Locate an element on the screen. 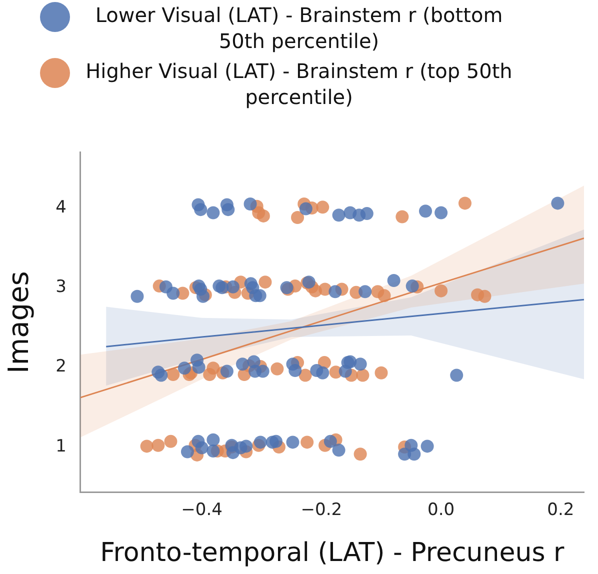 The height and width of the screenshot is (574, 598). y-tick-label: 3 is located at coordinates (61, 287).